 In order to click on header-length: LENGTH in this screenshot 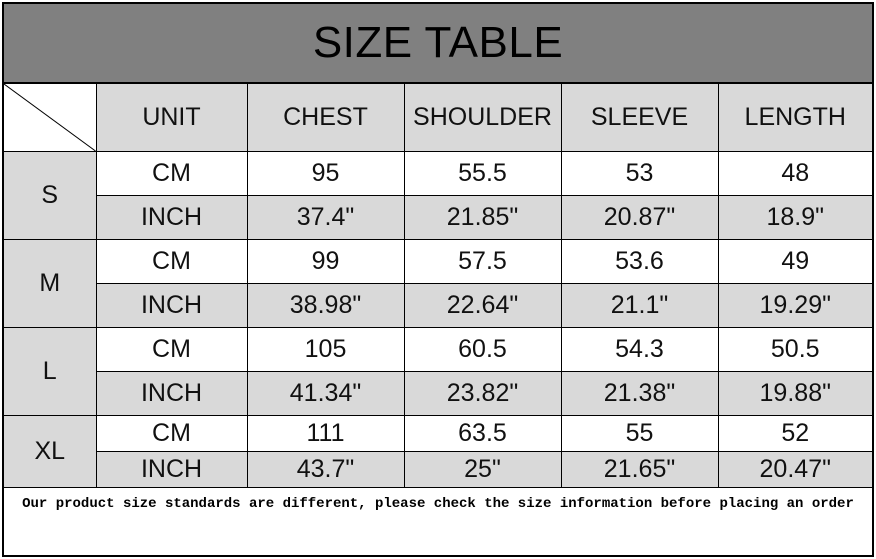, I will do `click(794, 117)`.